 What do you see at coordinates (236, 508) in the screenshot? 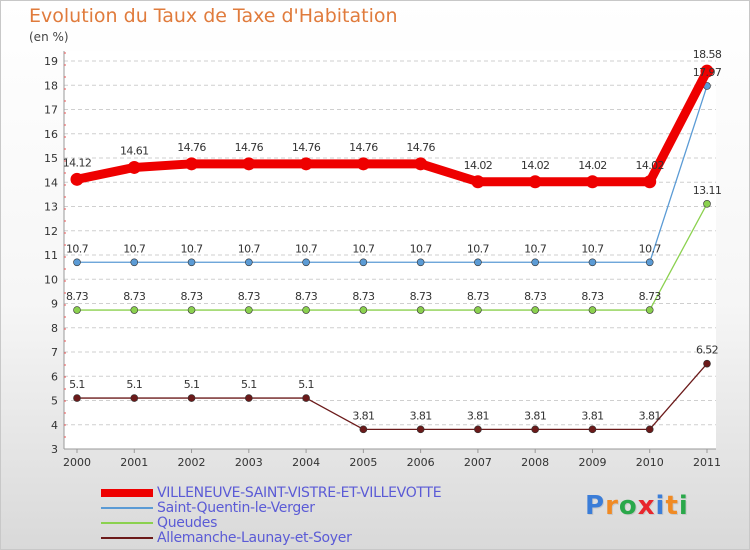
I see `legend-label: Saint-Quentin-le-Verger` at bounding box center [236, 508].